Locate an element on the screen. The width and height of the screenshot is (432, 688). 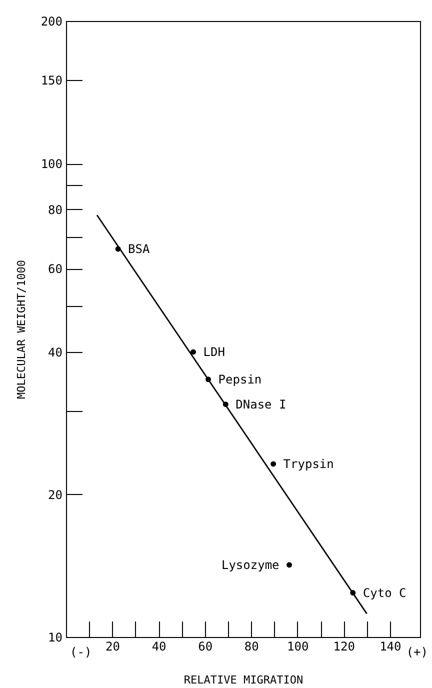
y-tick-label: 20 is located at coordinates (55, 495).